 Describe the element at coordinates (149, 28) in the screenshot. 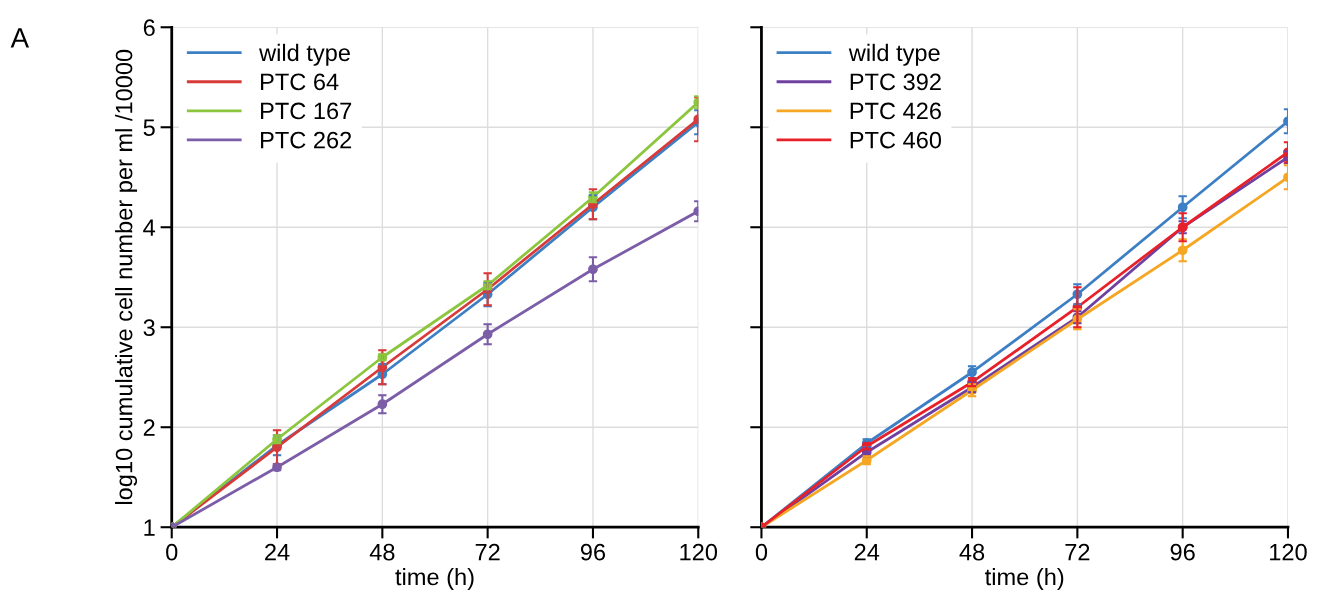

I see `y-tick-label: 6` at that location.